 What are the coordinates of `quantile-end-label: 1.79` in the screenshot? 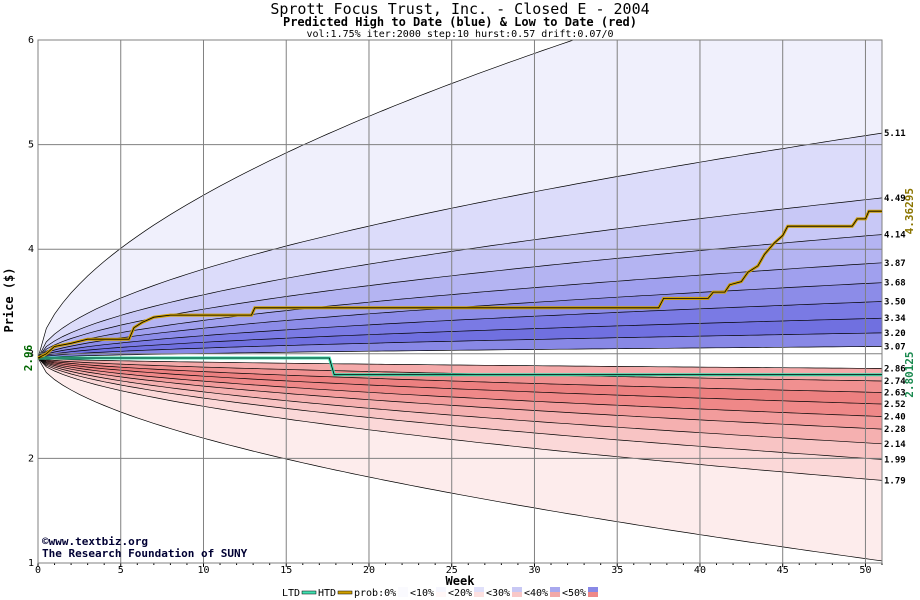 It's located at (895, 481).